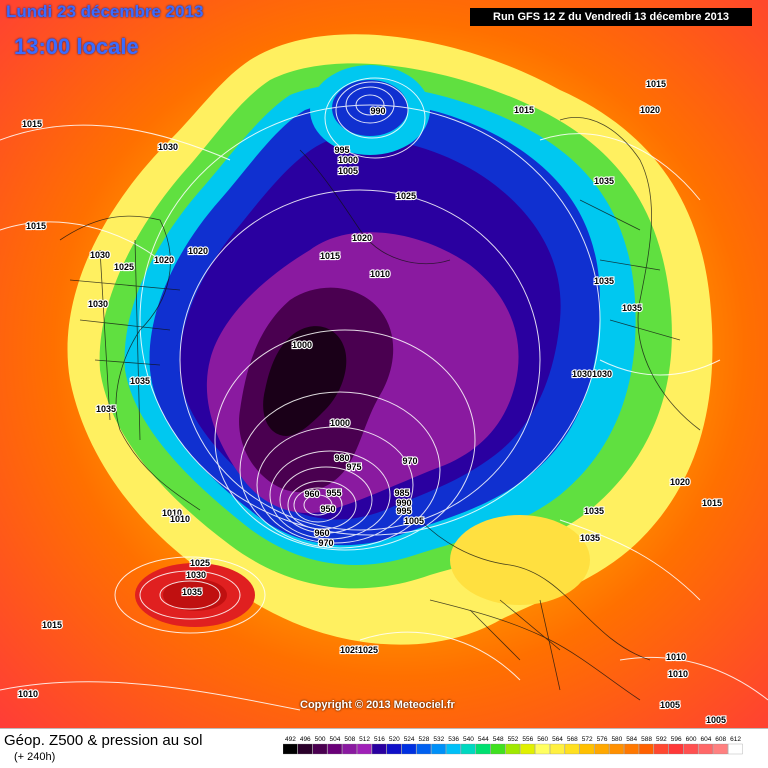  I want to click on forecast-lead-time: (+ 240h), so click(35, 757).